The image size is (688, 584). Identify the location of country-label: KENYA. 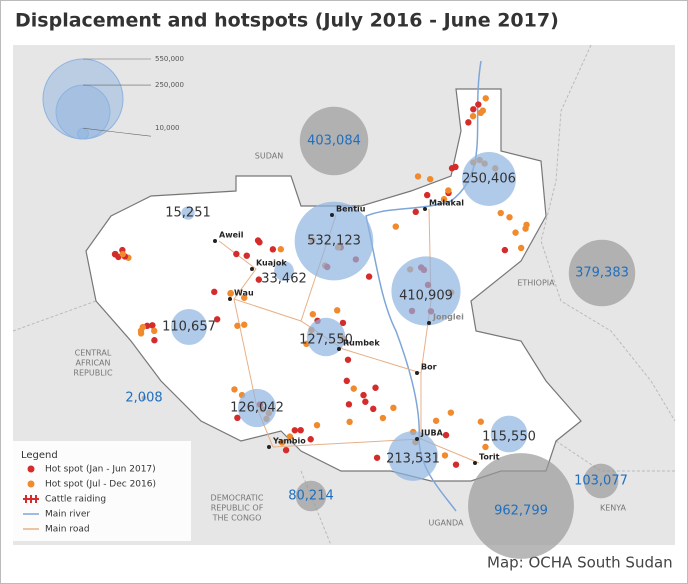
(613, 508).